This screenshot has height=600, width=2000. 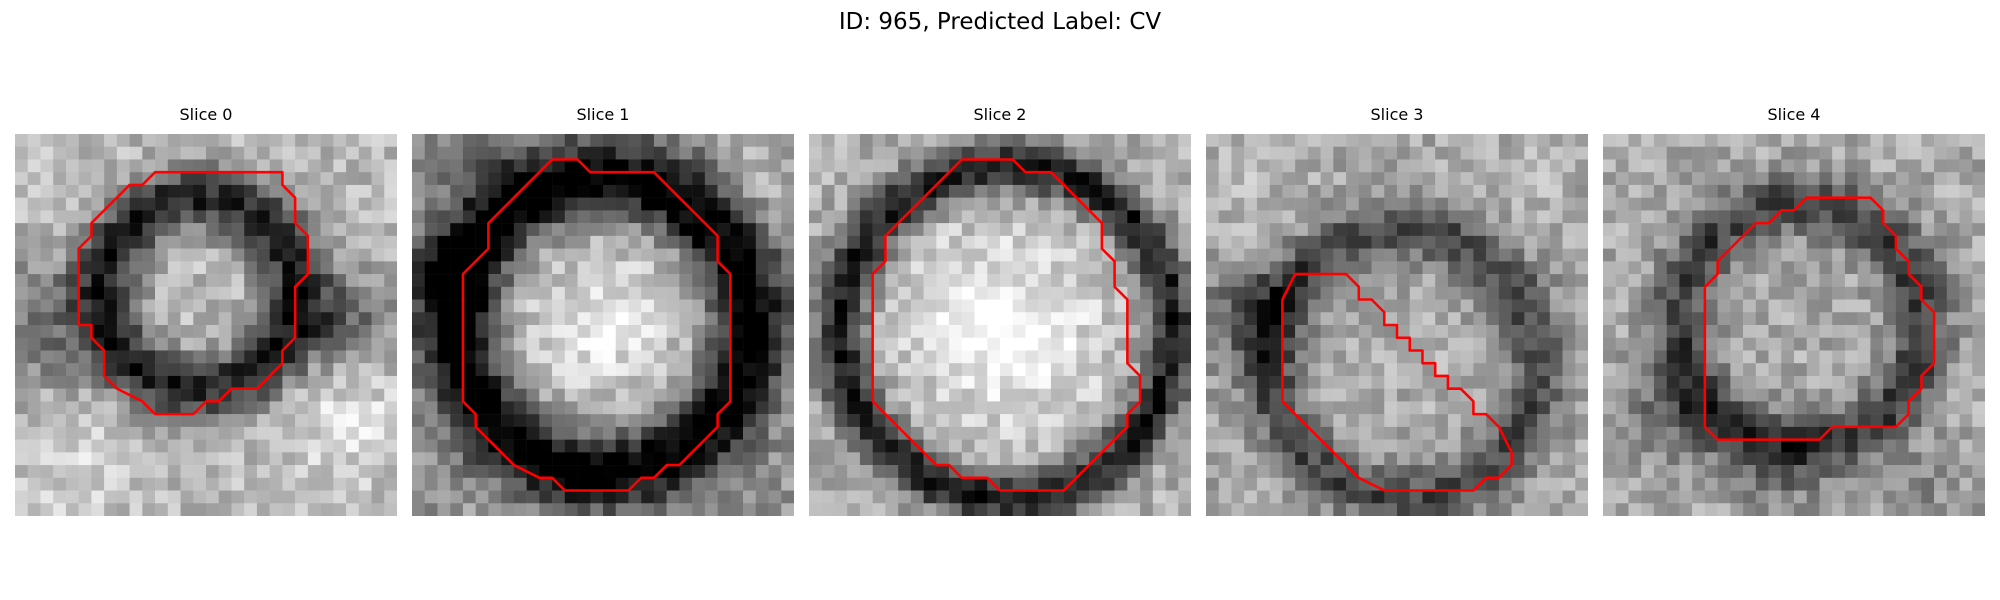 What do you see at coordinates (1794, 114) in the screenshot?
I see `slice-title: Slice 4` at bounding box center [1794, 114].